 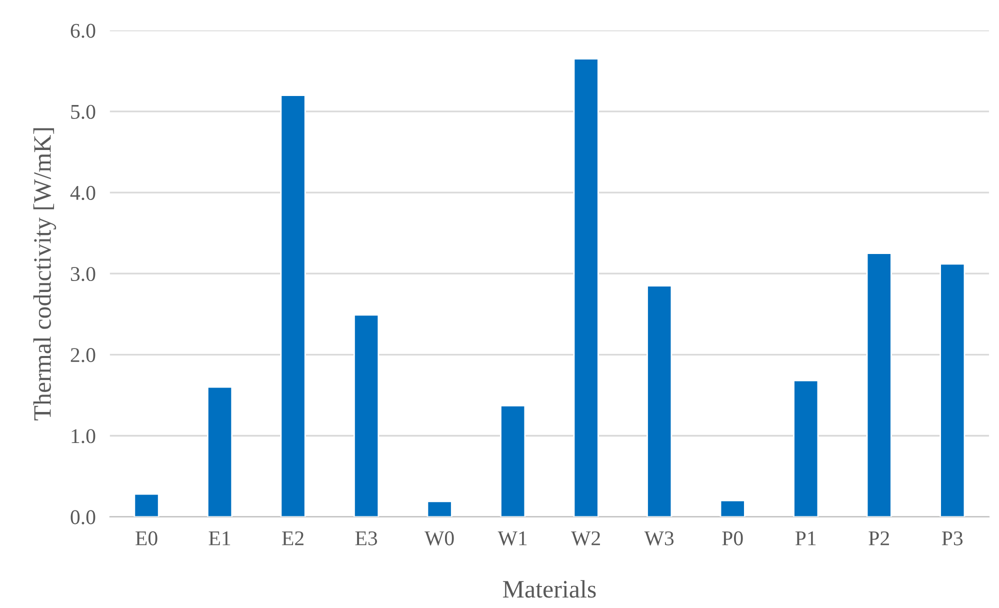 I want to click on x-tick-label: W1, so click(x=512, y=538).